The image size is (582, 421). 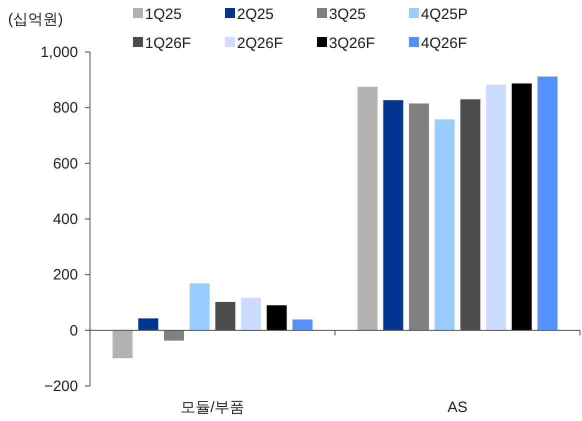 What do you see at coordinates (65, 275) in the screenshot?
I see `y-tick-label: 200` at bounding box center [65, 275].